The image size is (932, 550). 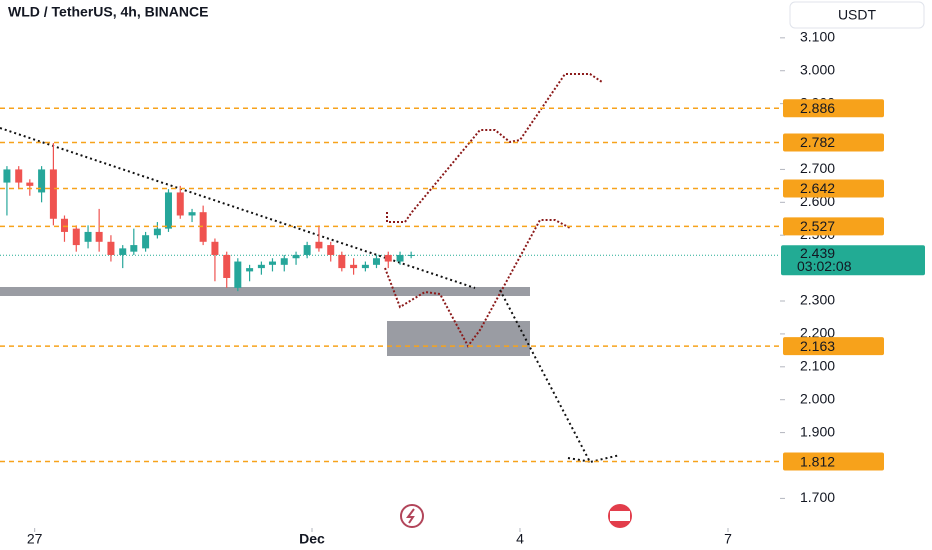 I want to click on level-label: 1.812, so click(x=817, y=461).